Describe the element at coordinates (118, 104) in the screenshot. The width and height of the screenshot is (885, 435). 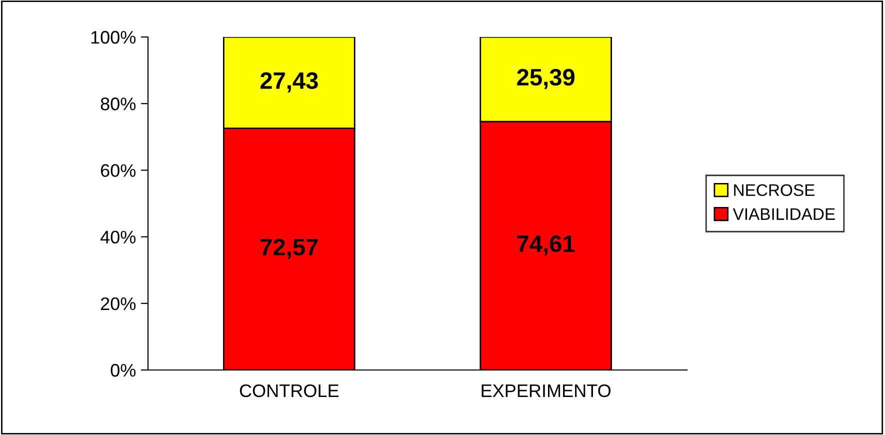
I see `y-tick-label: 80%` at that location.